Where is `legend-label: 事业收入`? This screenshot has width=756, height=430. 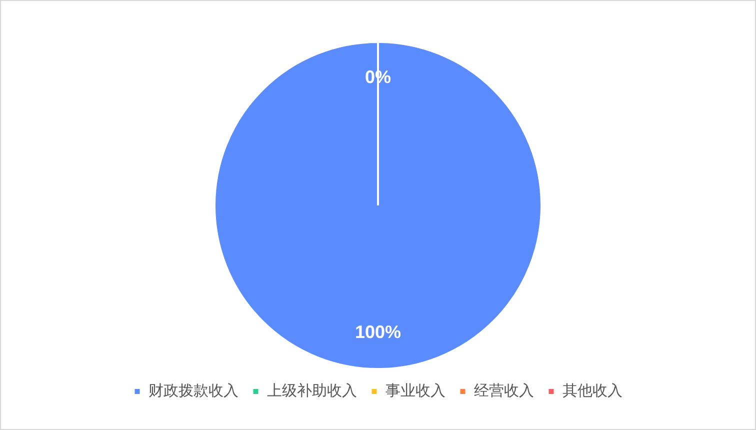
legend-label: 事业收入 is located at coordinates (415, 391).